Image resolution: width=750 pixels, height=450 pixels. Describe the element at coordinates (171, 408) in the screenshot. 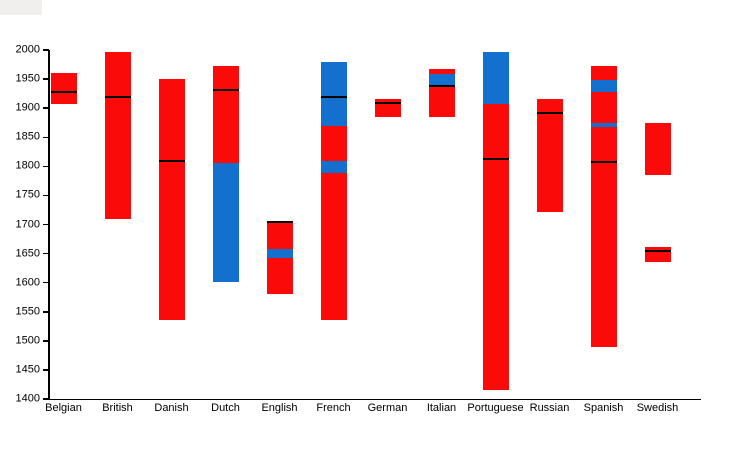

I see `x-axis-label-danish: Danish` at that location.